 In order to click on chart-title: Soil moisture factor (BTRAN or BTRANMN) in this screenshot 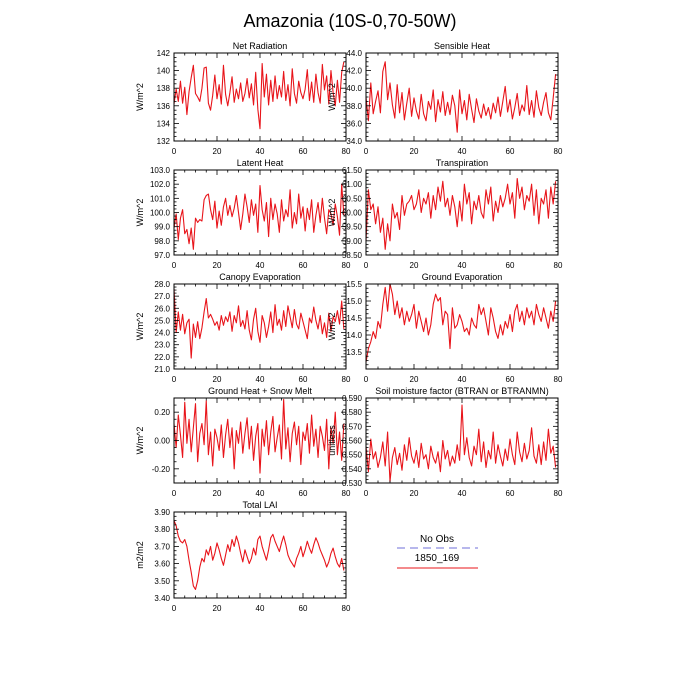, I will do `click(462, 391)`.